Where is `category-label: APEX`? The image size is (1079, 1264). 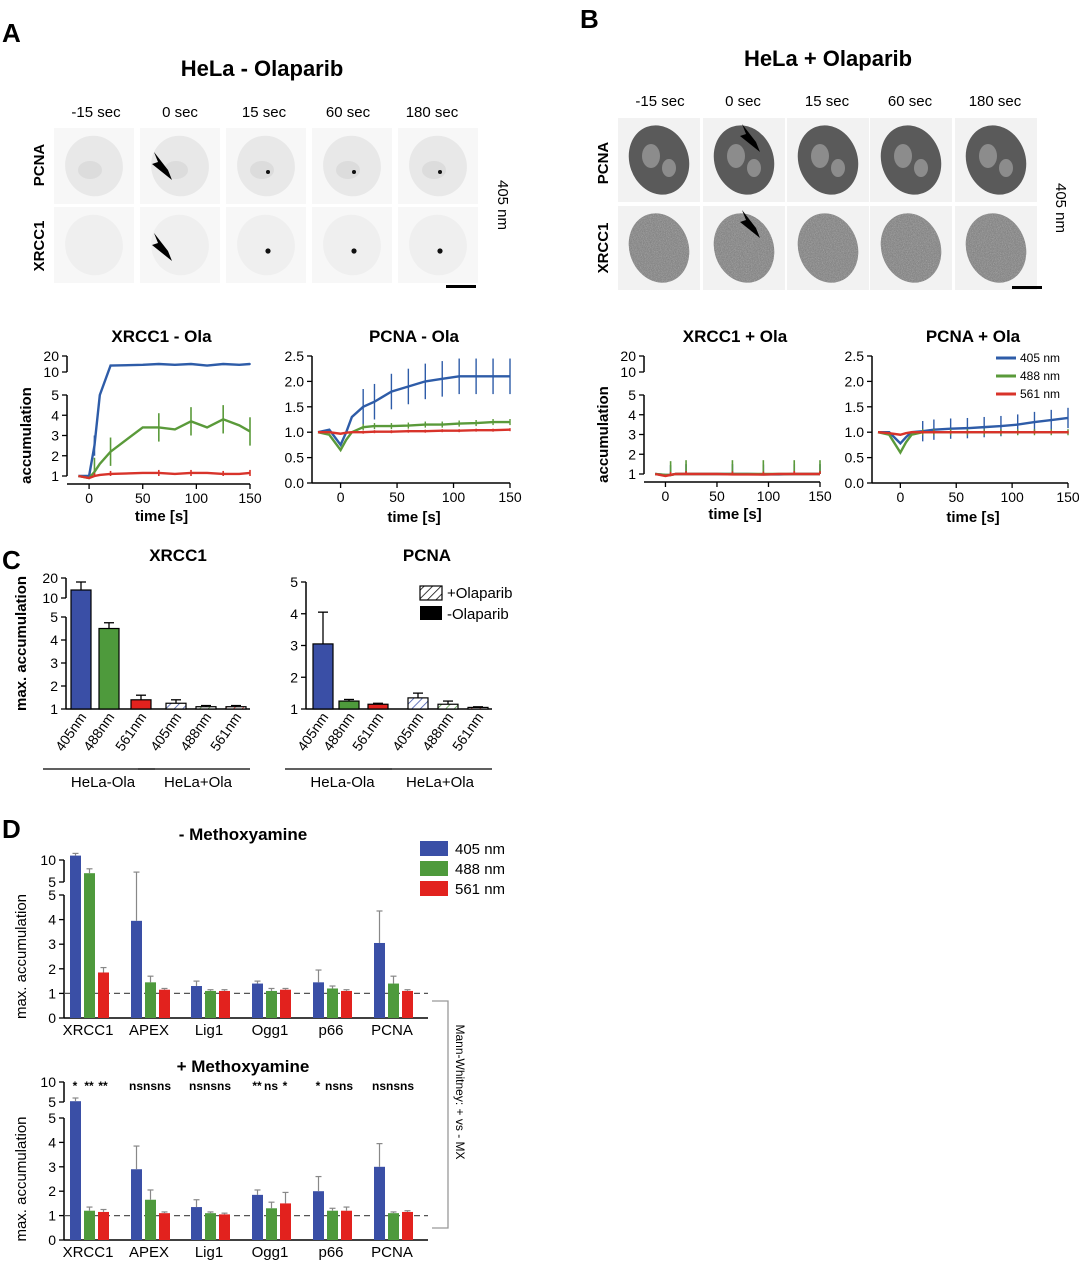 category-label: APEX is located at coordinates (149, 1030).